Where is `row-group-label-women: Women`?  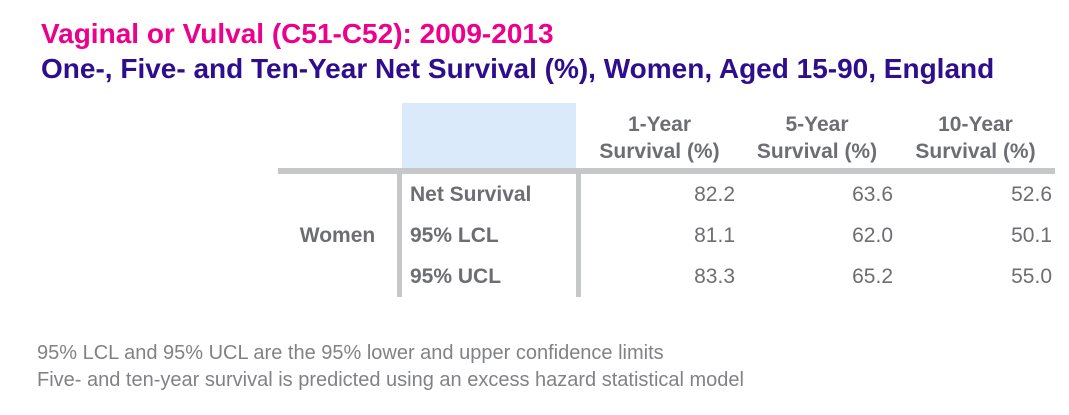
row-group-label-women: Women is located at coordinates (337, 235).